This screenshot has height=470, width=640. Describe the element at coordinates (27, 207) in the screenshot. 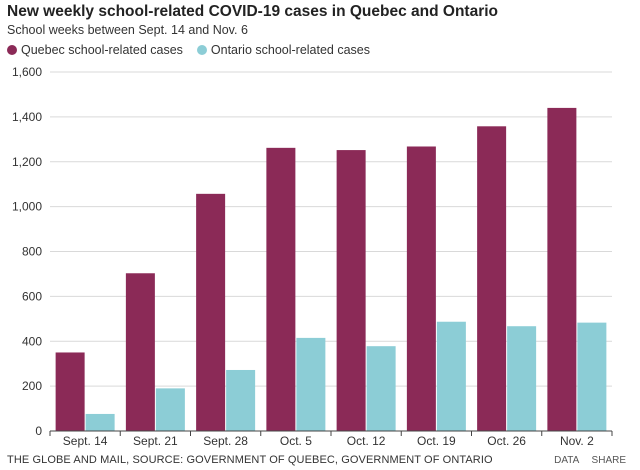

I see `y-tick-label: 1,000` at that location.